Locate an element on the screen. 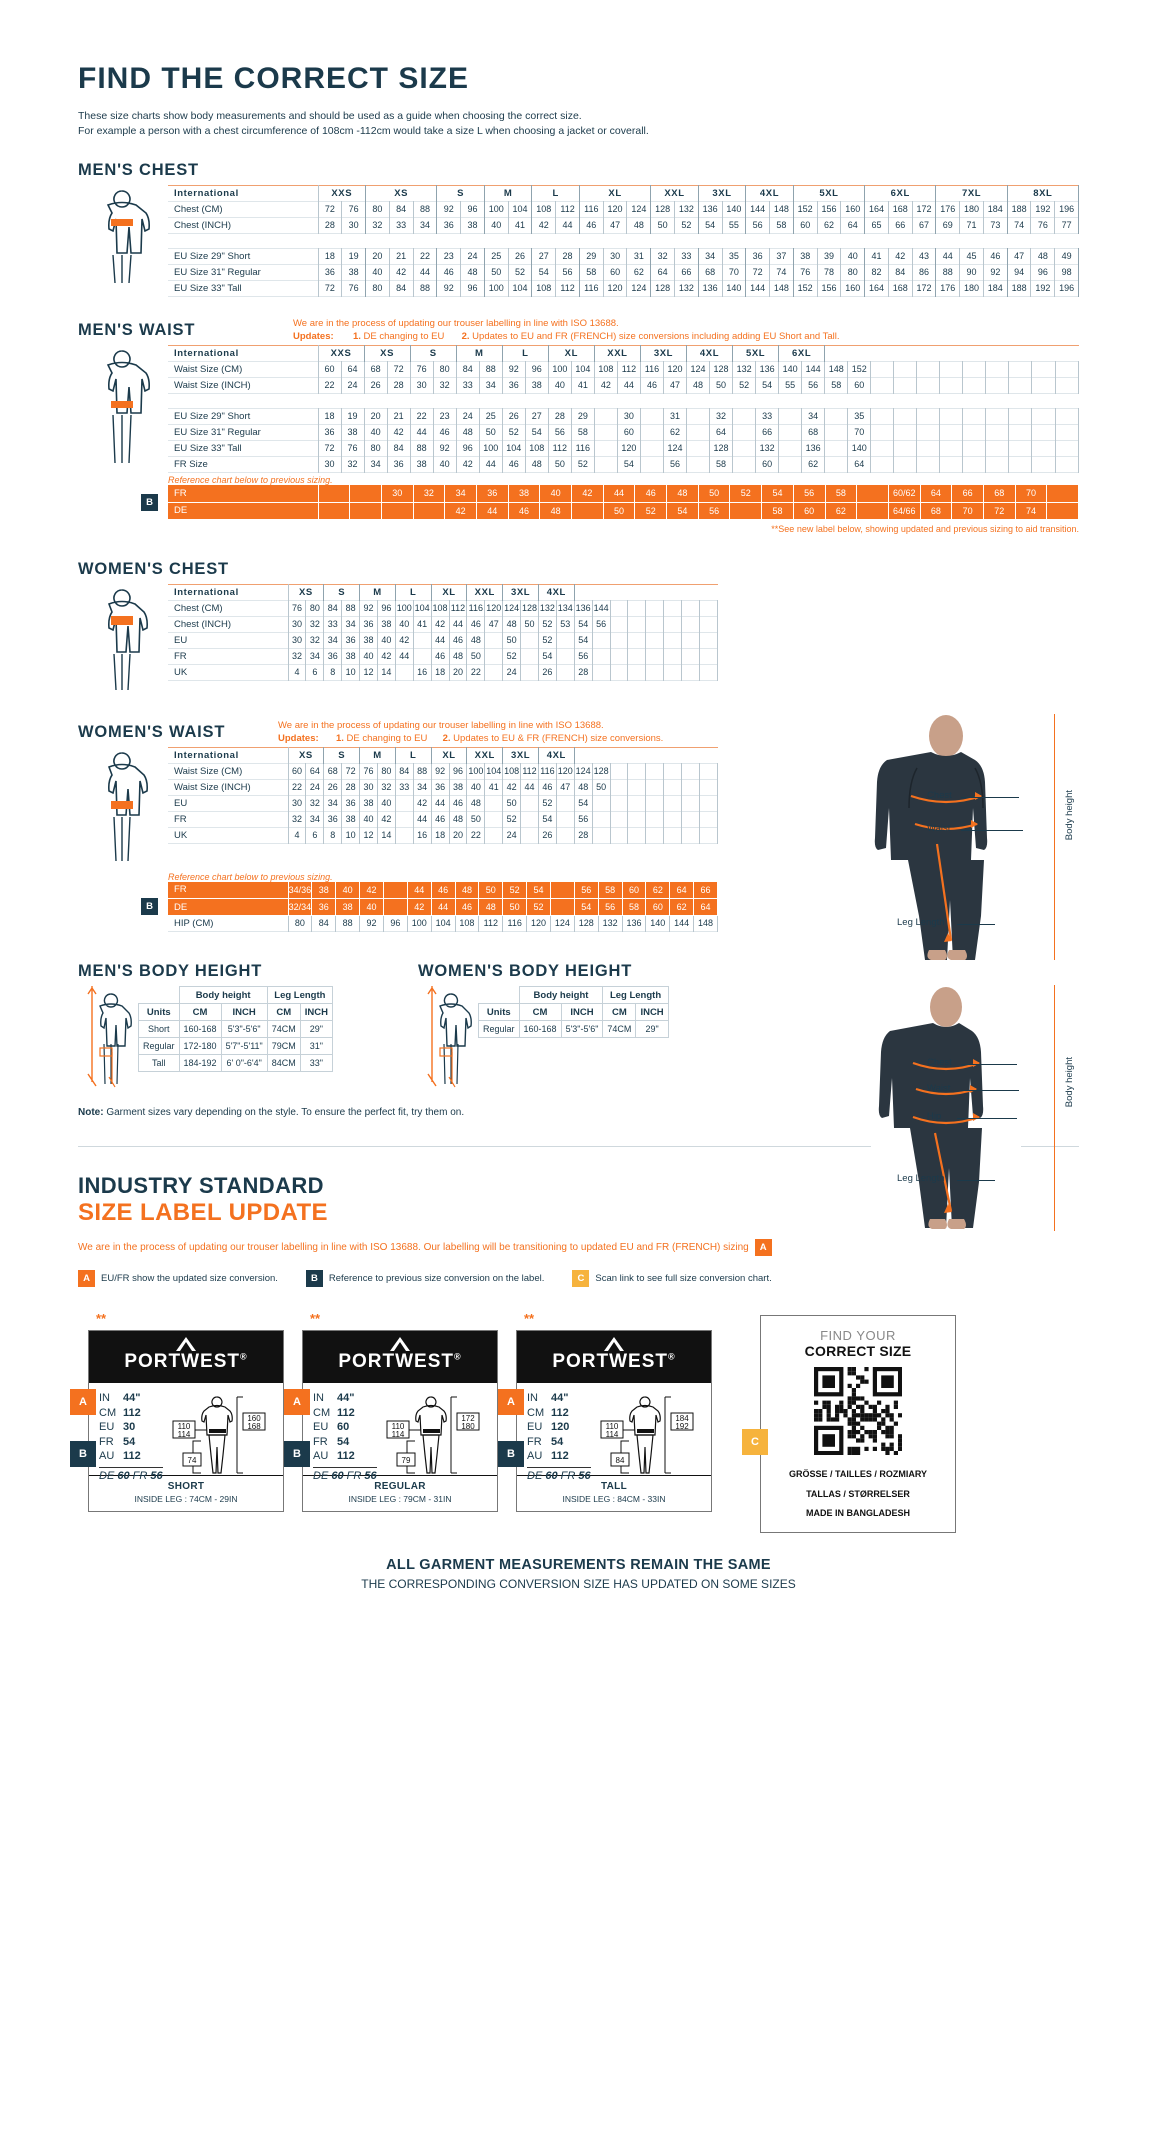  table-cell: 44 is located at coordinates (404, 656).